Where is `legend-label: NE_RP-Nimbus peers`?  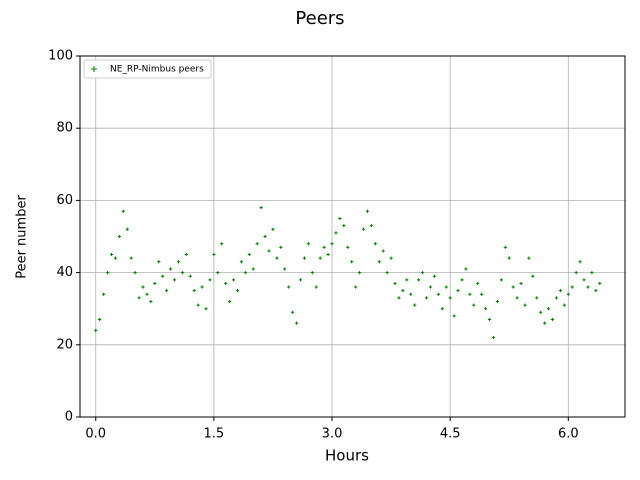 legend-label: NE_RP-Nimbus peers is located at coordinates (157, 70).